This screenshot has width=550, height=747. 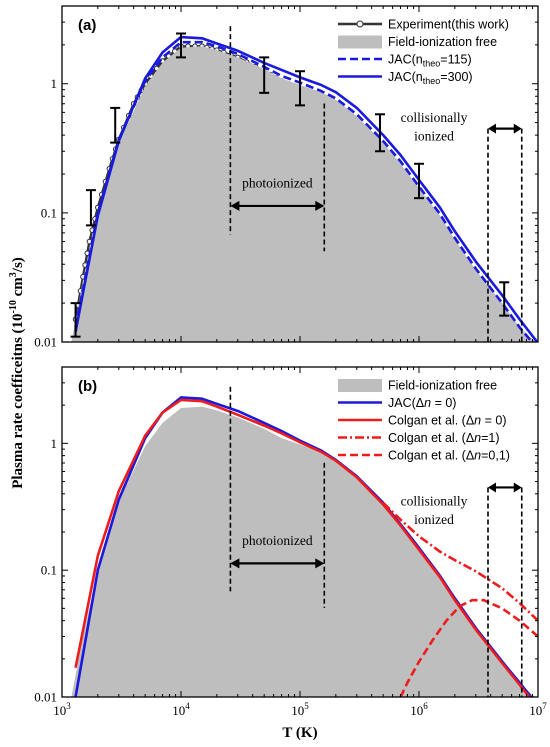 What do you see at coordinates (419, 709) in the screenshot?
I see `x-tick-label: 10⁶` at bounding box center [419, 709].